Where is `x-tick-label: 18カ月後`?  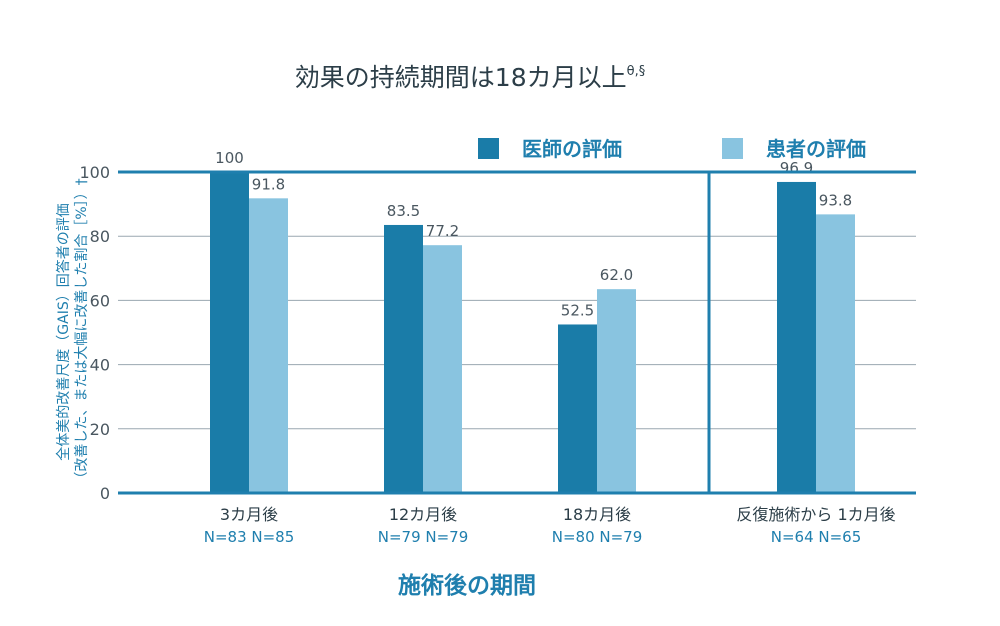 x-tick-label: 18カ月後 is located at coordinates (597, 514).